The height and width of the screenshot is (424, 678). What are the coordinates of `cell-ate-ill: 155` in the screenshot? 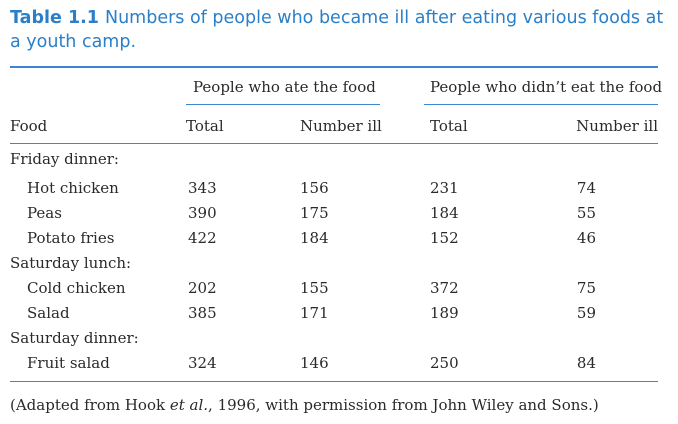 It's located at (314, 288).